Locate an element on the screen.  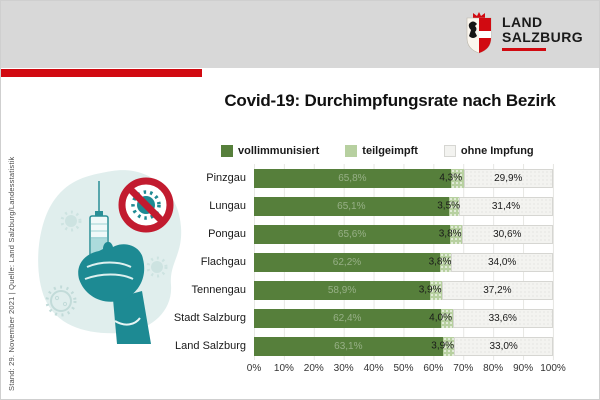
ohne-value-label: 29,9% is located at coordinates (508, 178).